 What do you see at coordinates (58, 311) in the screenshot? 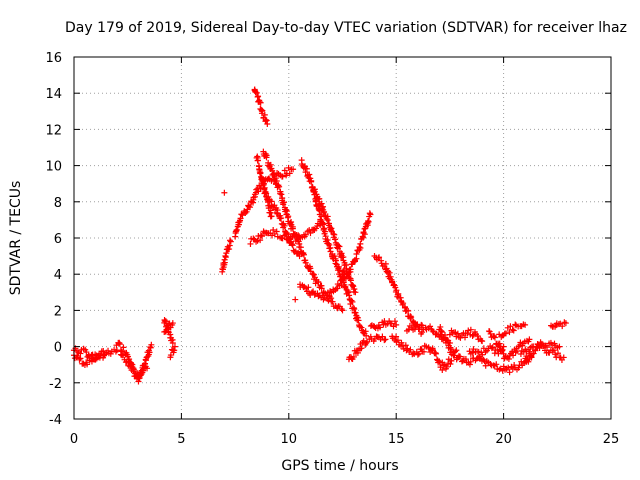
I see `y-tick-label: 2` at bounding box center [58, 311].